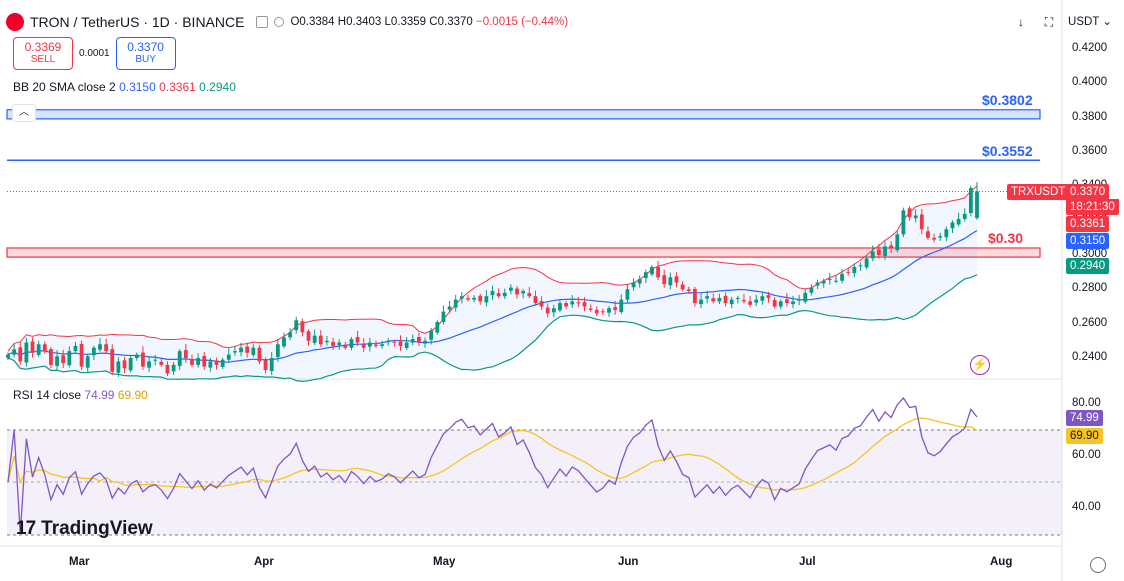 The width and height of the screenshot is (1124, 581). I want to click on rsi-tick-label: 80.00, so click(1086, 403).